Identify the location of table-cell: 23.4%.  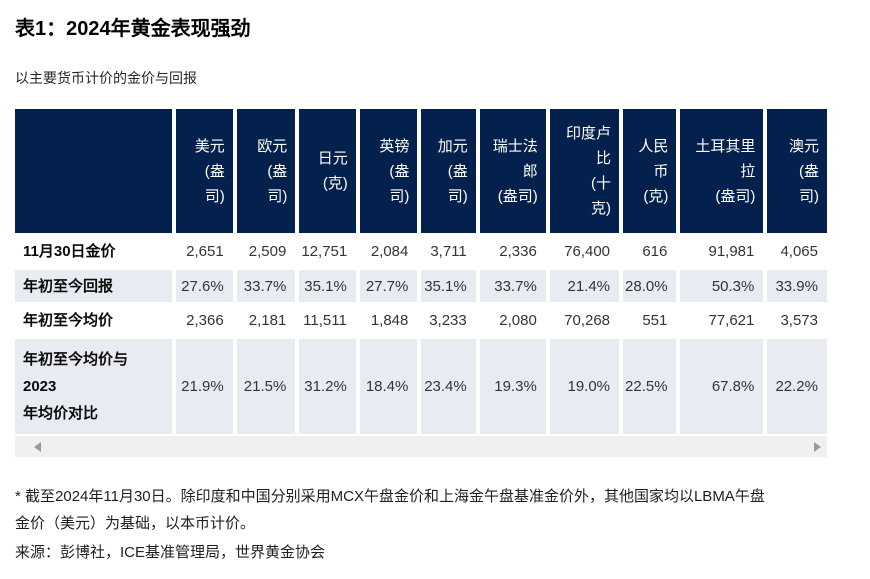
(447, 386).